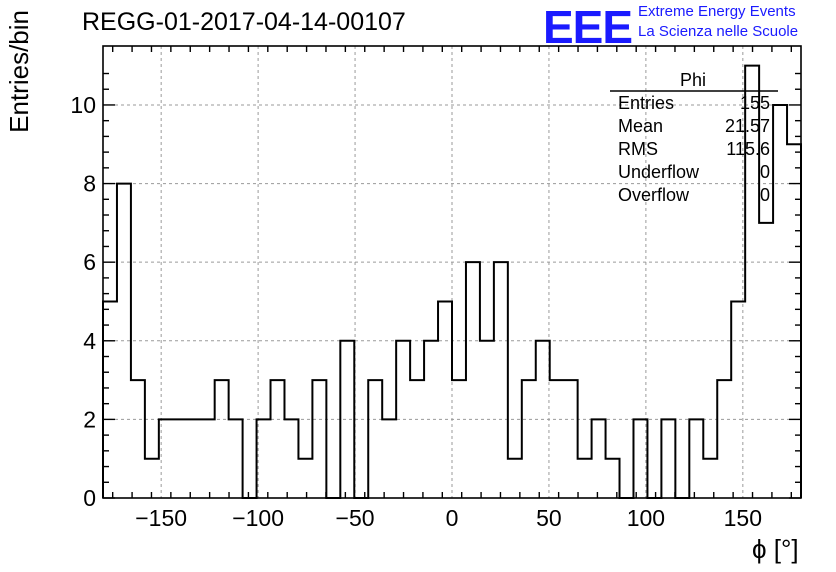 This screenshot has height=572, width=836. I want to click on stats-value: 21.57, so click(747, 126).